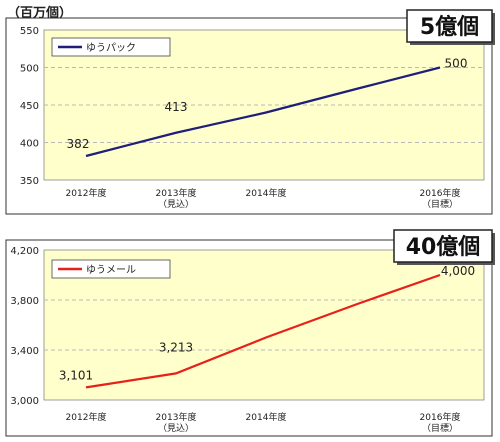 The width and height of the screenshot is (500, 442). Describe the element at coordinates (29, 106) in the screenshot. I see `y-tick-label: 450` at that location.